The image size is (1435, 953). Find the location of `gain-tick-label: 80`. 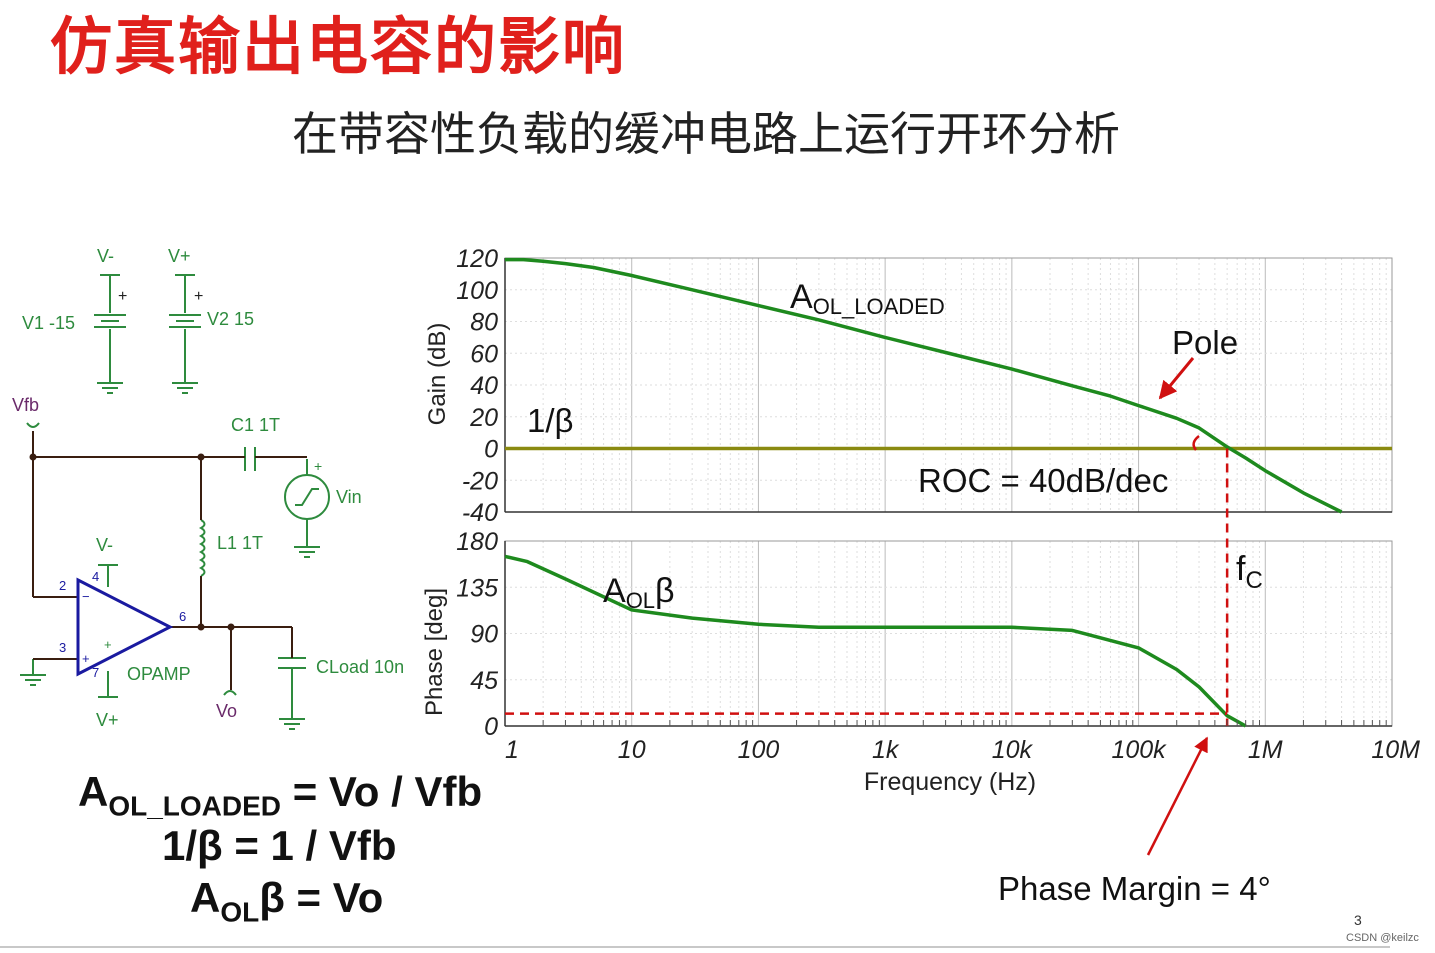

gain-tick-label: 80 is located at coordinates (484, 323).